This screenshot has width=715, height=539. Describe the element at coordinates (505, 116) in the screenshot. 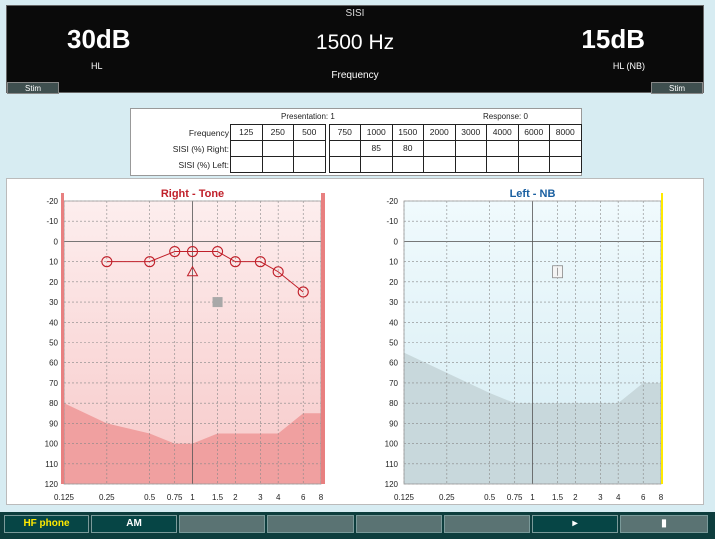

I see `response-count: Response: 0` at that location.